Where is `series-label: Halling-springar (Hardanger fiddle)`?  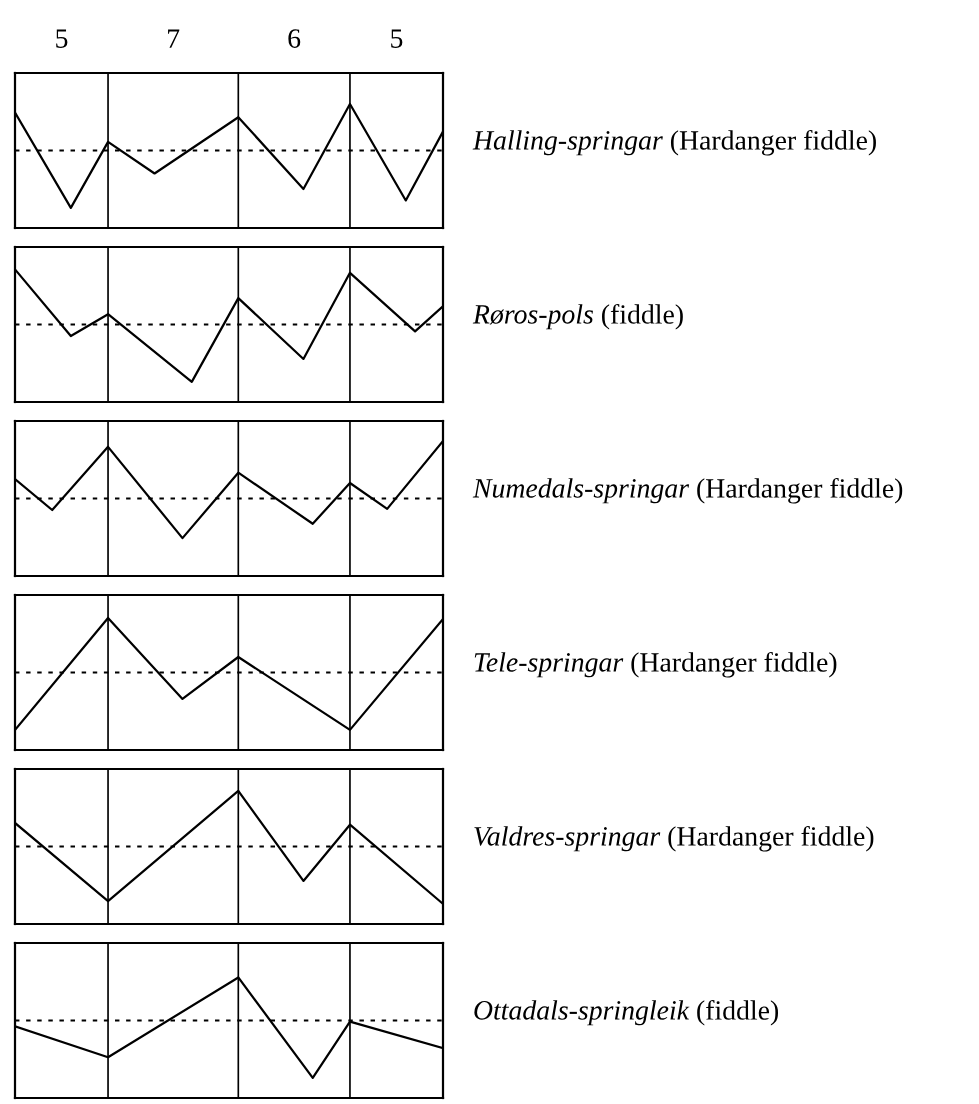
series-label: Halling-springar (Hardanger fiddle) is located at coordinates (674, 142).